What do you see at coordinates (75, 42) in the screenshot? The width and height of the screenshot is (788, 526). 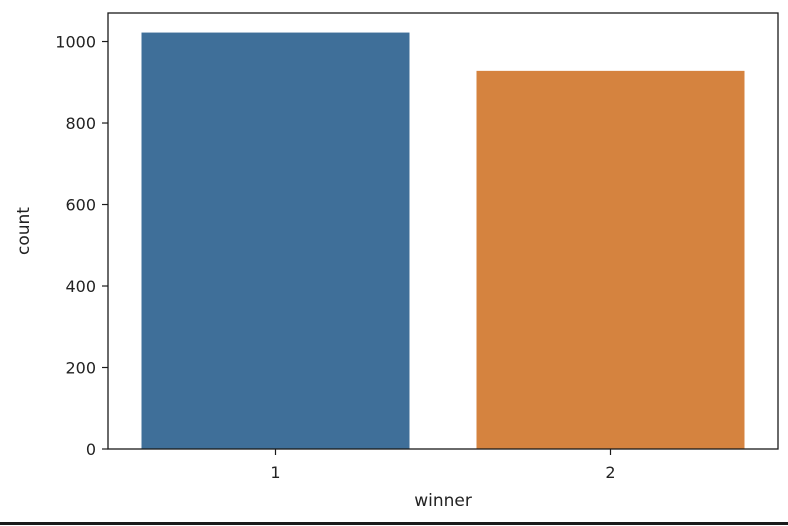 I see `y-tick-label: 1000` at bounding box center [75, 42].